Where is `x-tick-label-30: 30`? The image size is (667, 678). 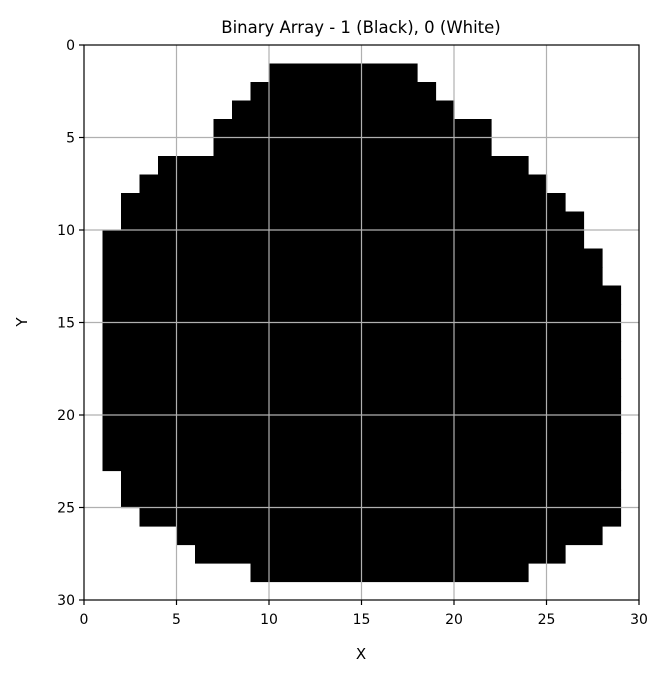 x-tick-label-30: 30 is located at coordinates (639, 620).